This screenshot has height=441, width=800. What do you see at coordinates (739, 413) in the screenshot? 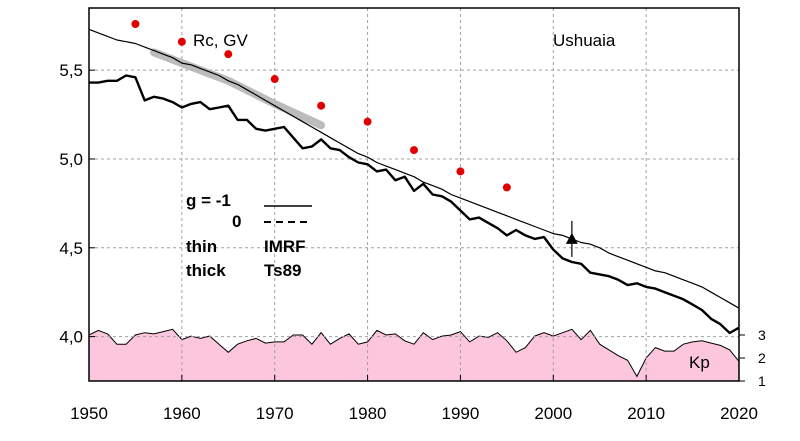
I see `x-tick-label: 2020` at bounding box center [739, 413].